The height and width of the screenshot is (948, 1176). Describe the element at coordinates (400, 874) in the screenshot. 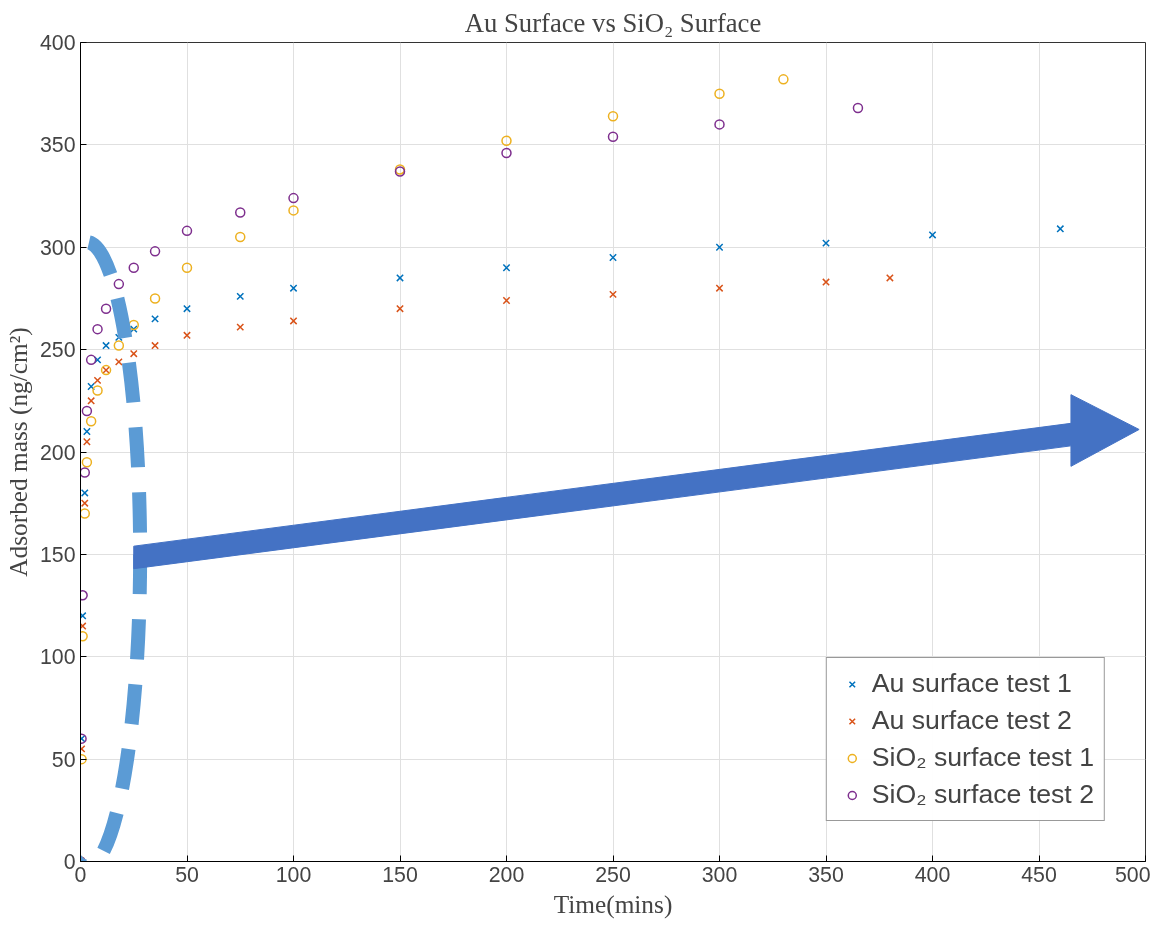

I see `x-tick-label: 150` at that location.